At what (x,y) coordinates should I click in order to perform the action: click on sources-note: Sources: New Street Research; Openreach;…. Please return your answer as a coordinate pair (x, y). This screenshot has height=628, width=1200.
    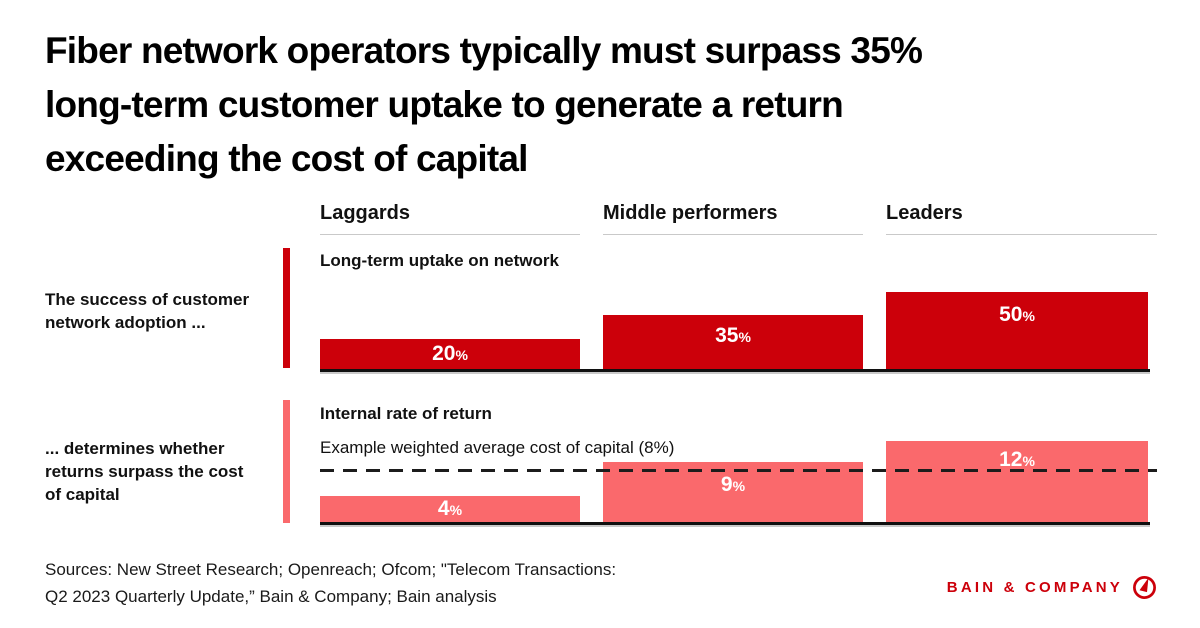
    Looking at the image, I should click on (330, 583).